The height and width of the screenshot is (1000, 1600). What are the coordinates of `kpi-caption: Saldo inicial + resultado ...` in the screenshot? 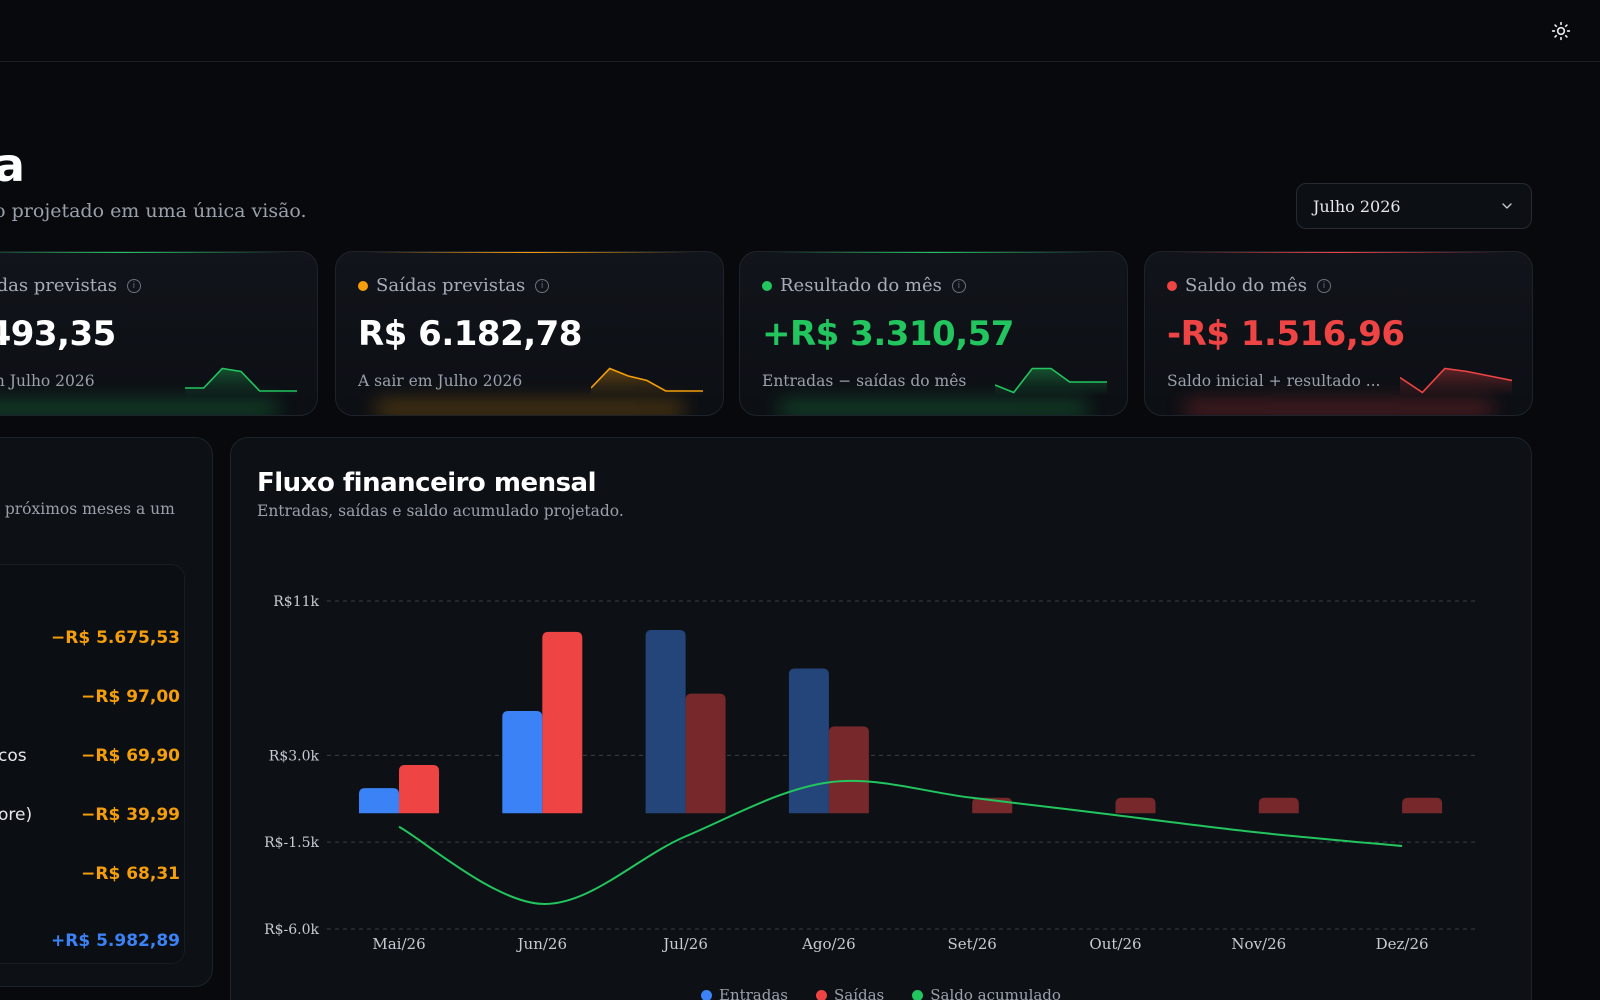 It's located at (1274, 381).